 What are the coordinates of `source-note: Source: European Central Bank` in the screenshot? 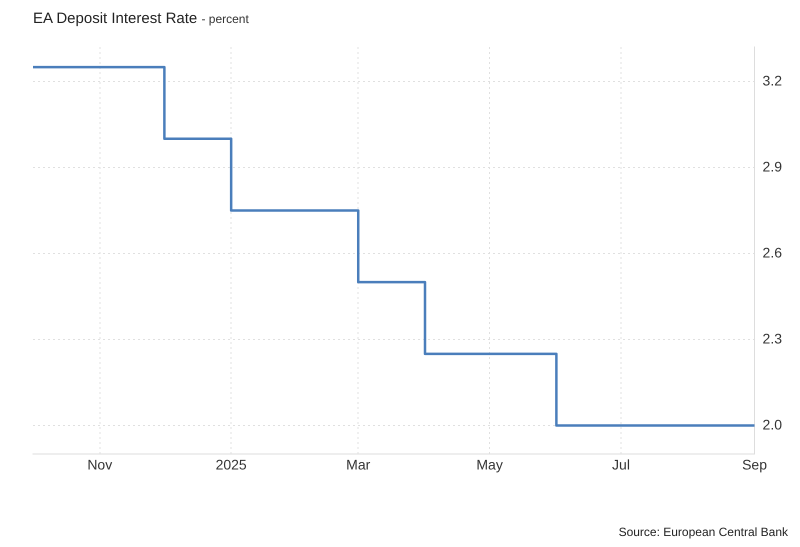 It's located at (703, 532).